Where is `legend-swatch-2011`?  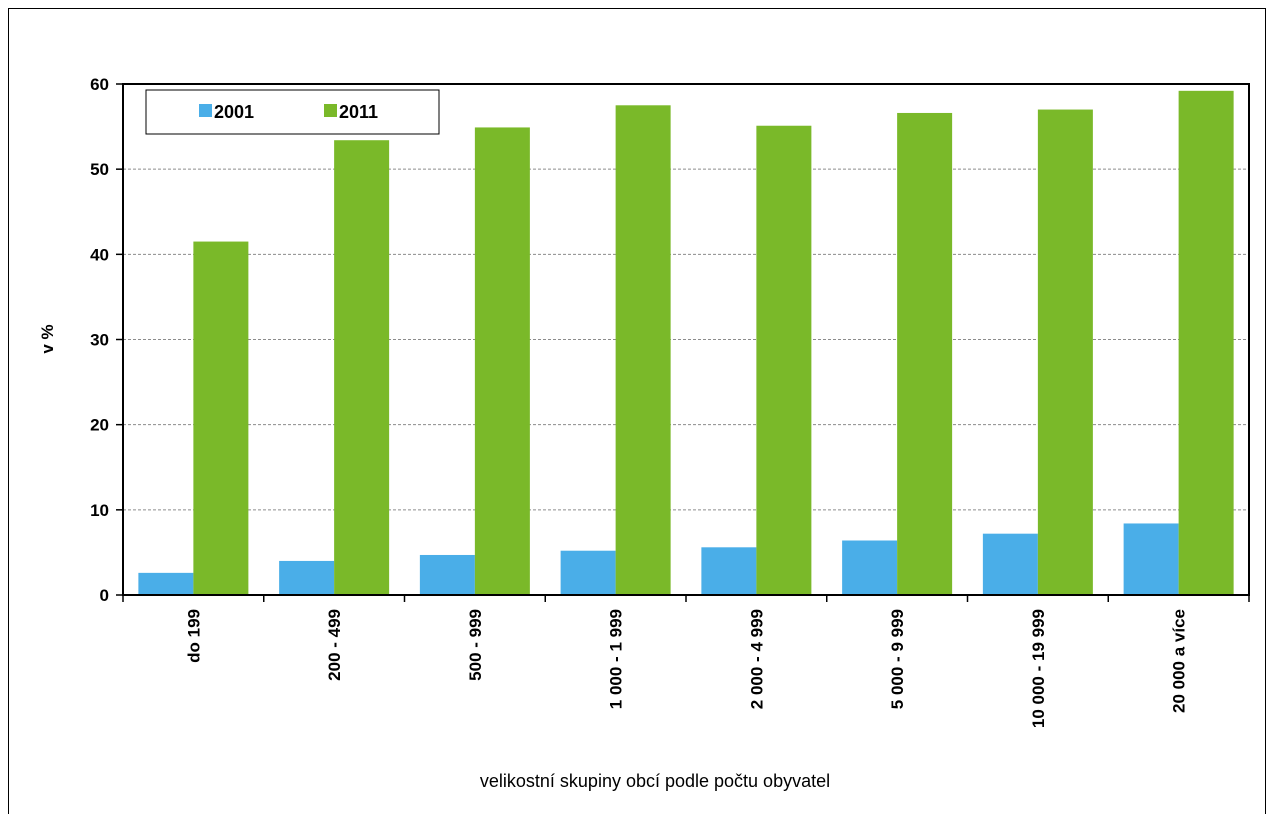
legend-swatch-2011 is located at coordinates (330, 110).